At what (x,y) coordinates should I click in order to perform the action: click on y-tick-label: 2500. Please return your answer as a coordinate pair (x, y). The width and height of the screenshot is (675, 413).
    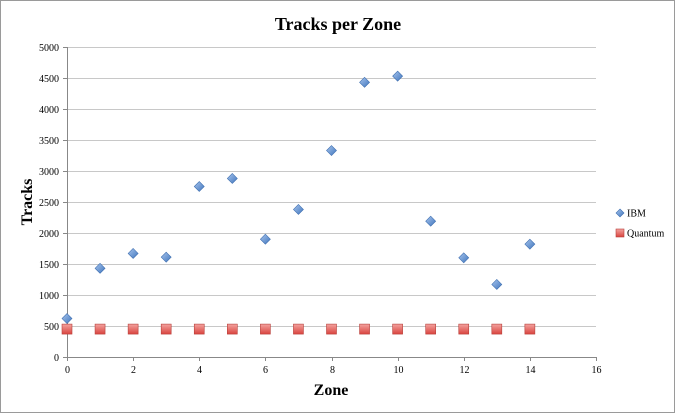
    Looking at the image, I should click on (49, 203).